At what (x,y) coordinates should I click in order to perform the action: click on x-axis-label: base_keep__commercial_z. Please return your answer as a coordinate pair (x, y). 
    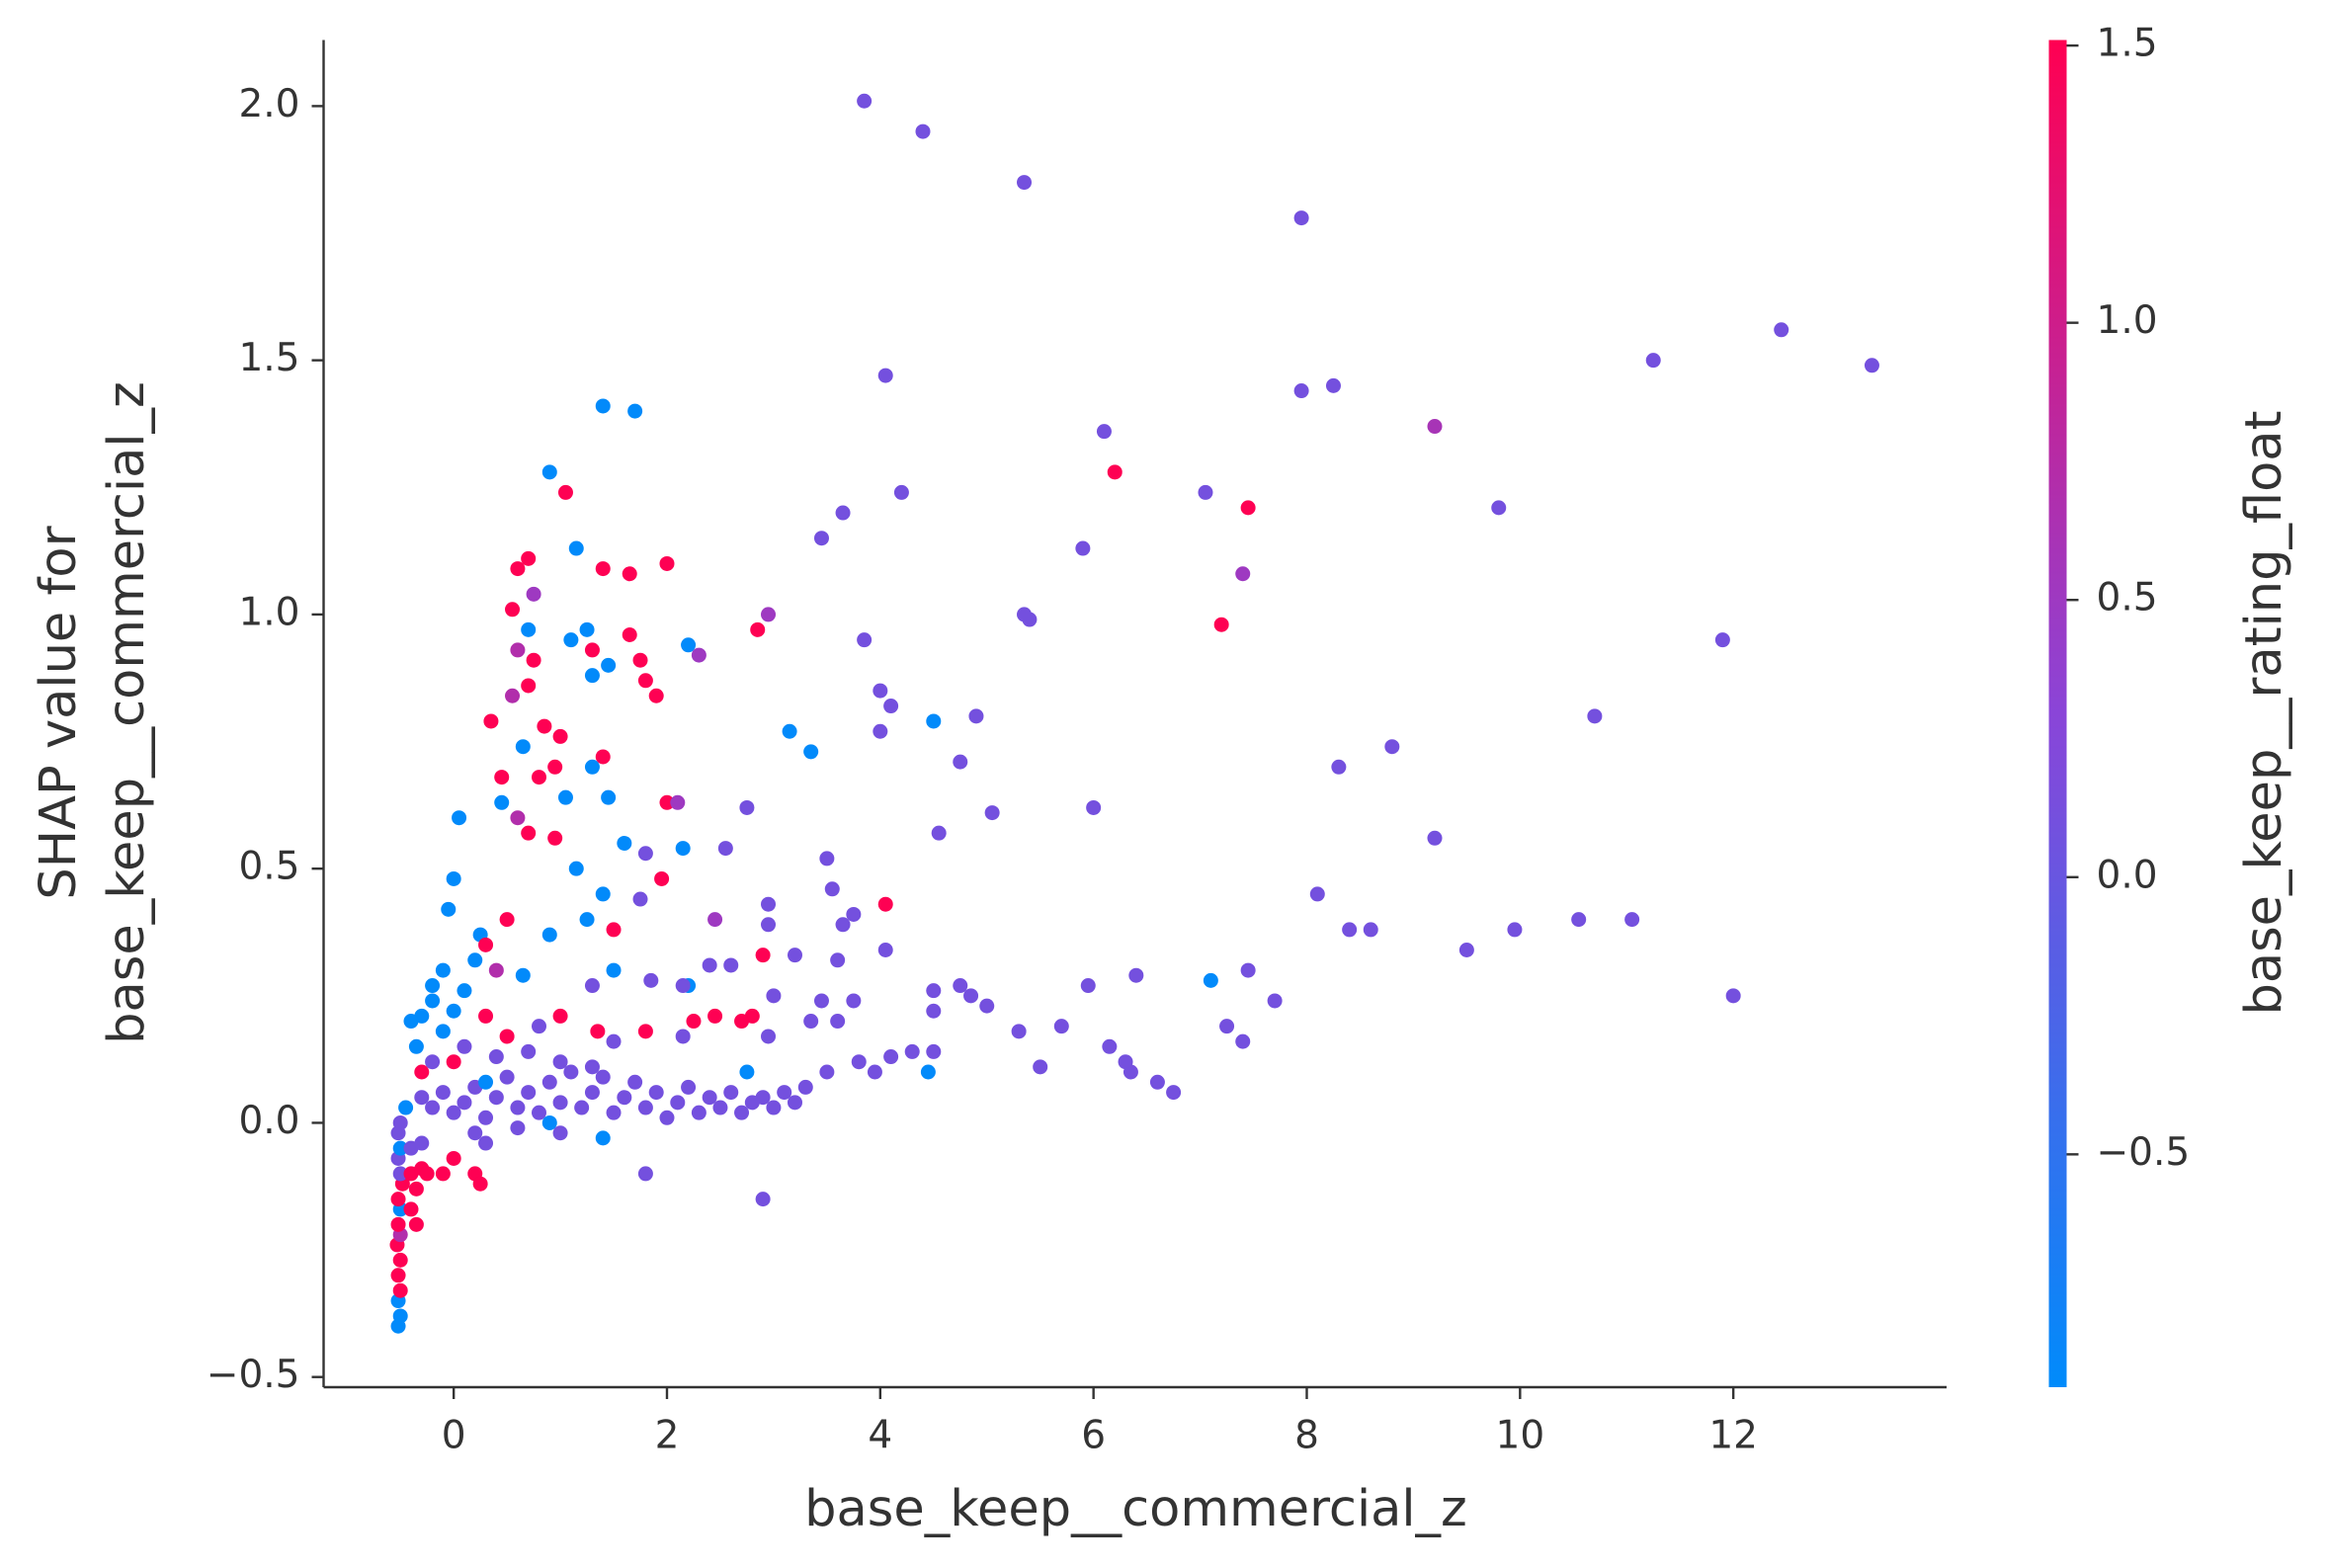
    Looking at the image, I should click on (1135, 1509).